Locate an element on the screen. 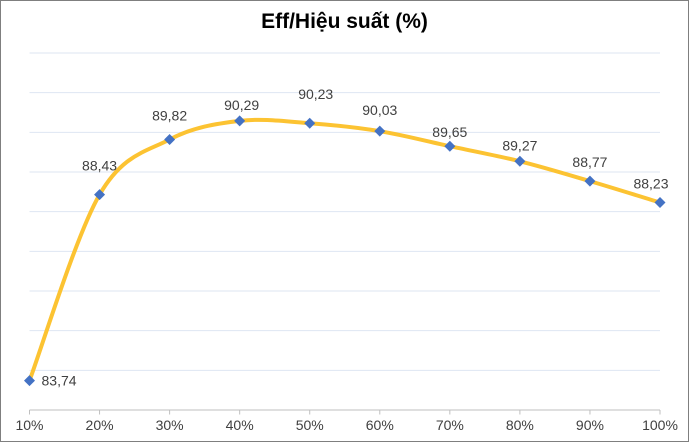 The image size is (689, 442). x-axis-tick-label: 70% is located at coordinates (450, 425).